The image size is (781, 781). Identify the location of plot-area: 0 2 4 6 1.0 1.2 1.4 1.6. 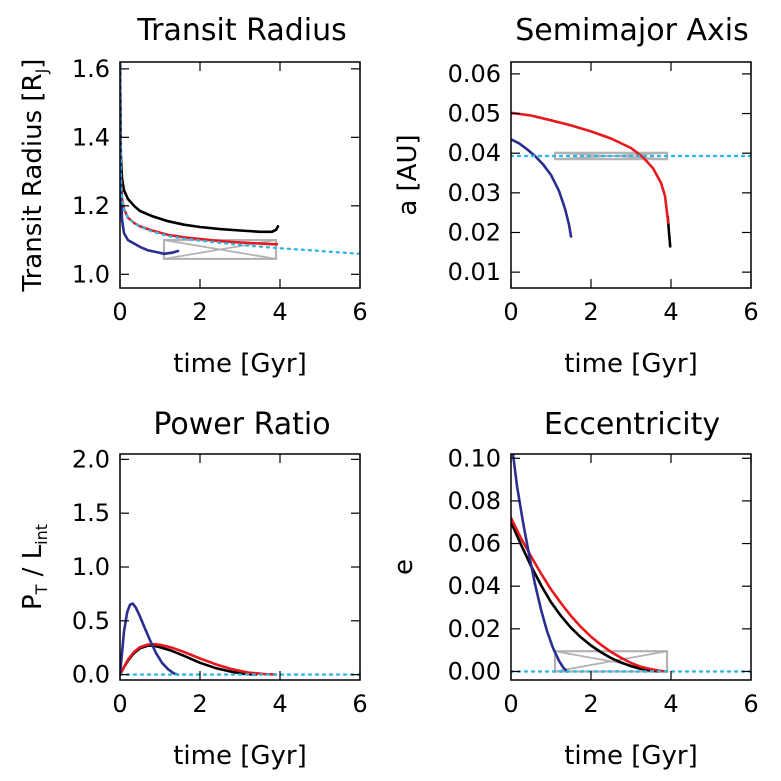
(220, 190).